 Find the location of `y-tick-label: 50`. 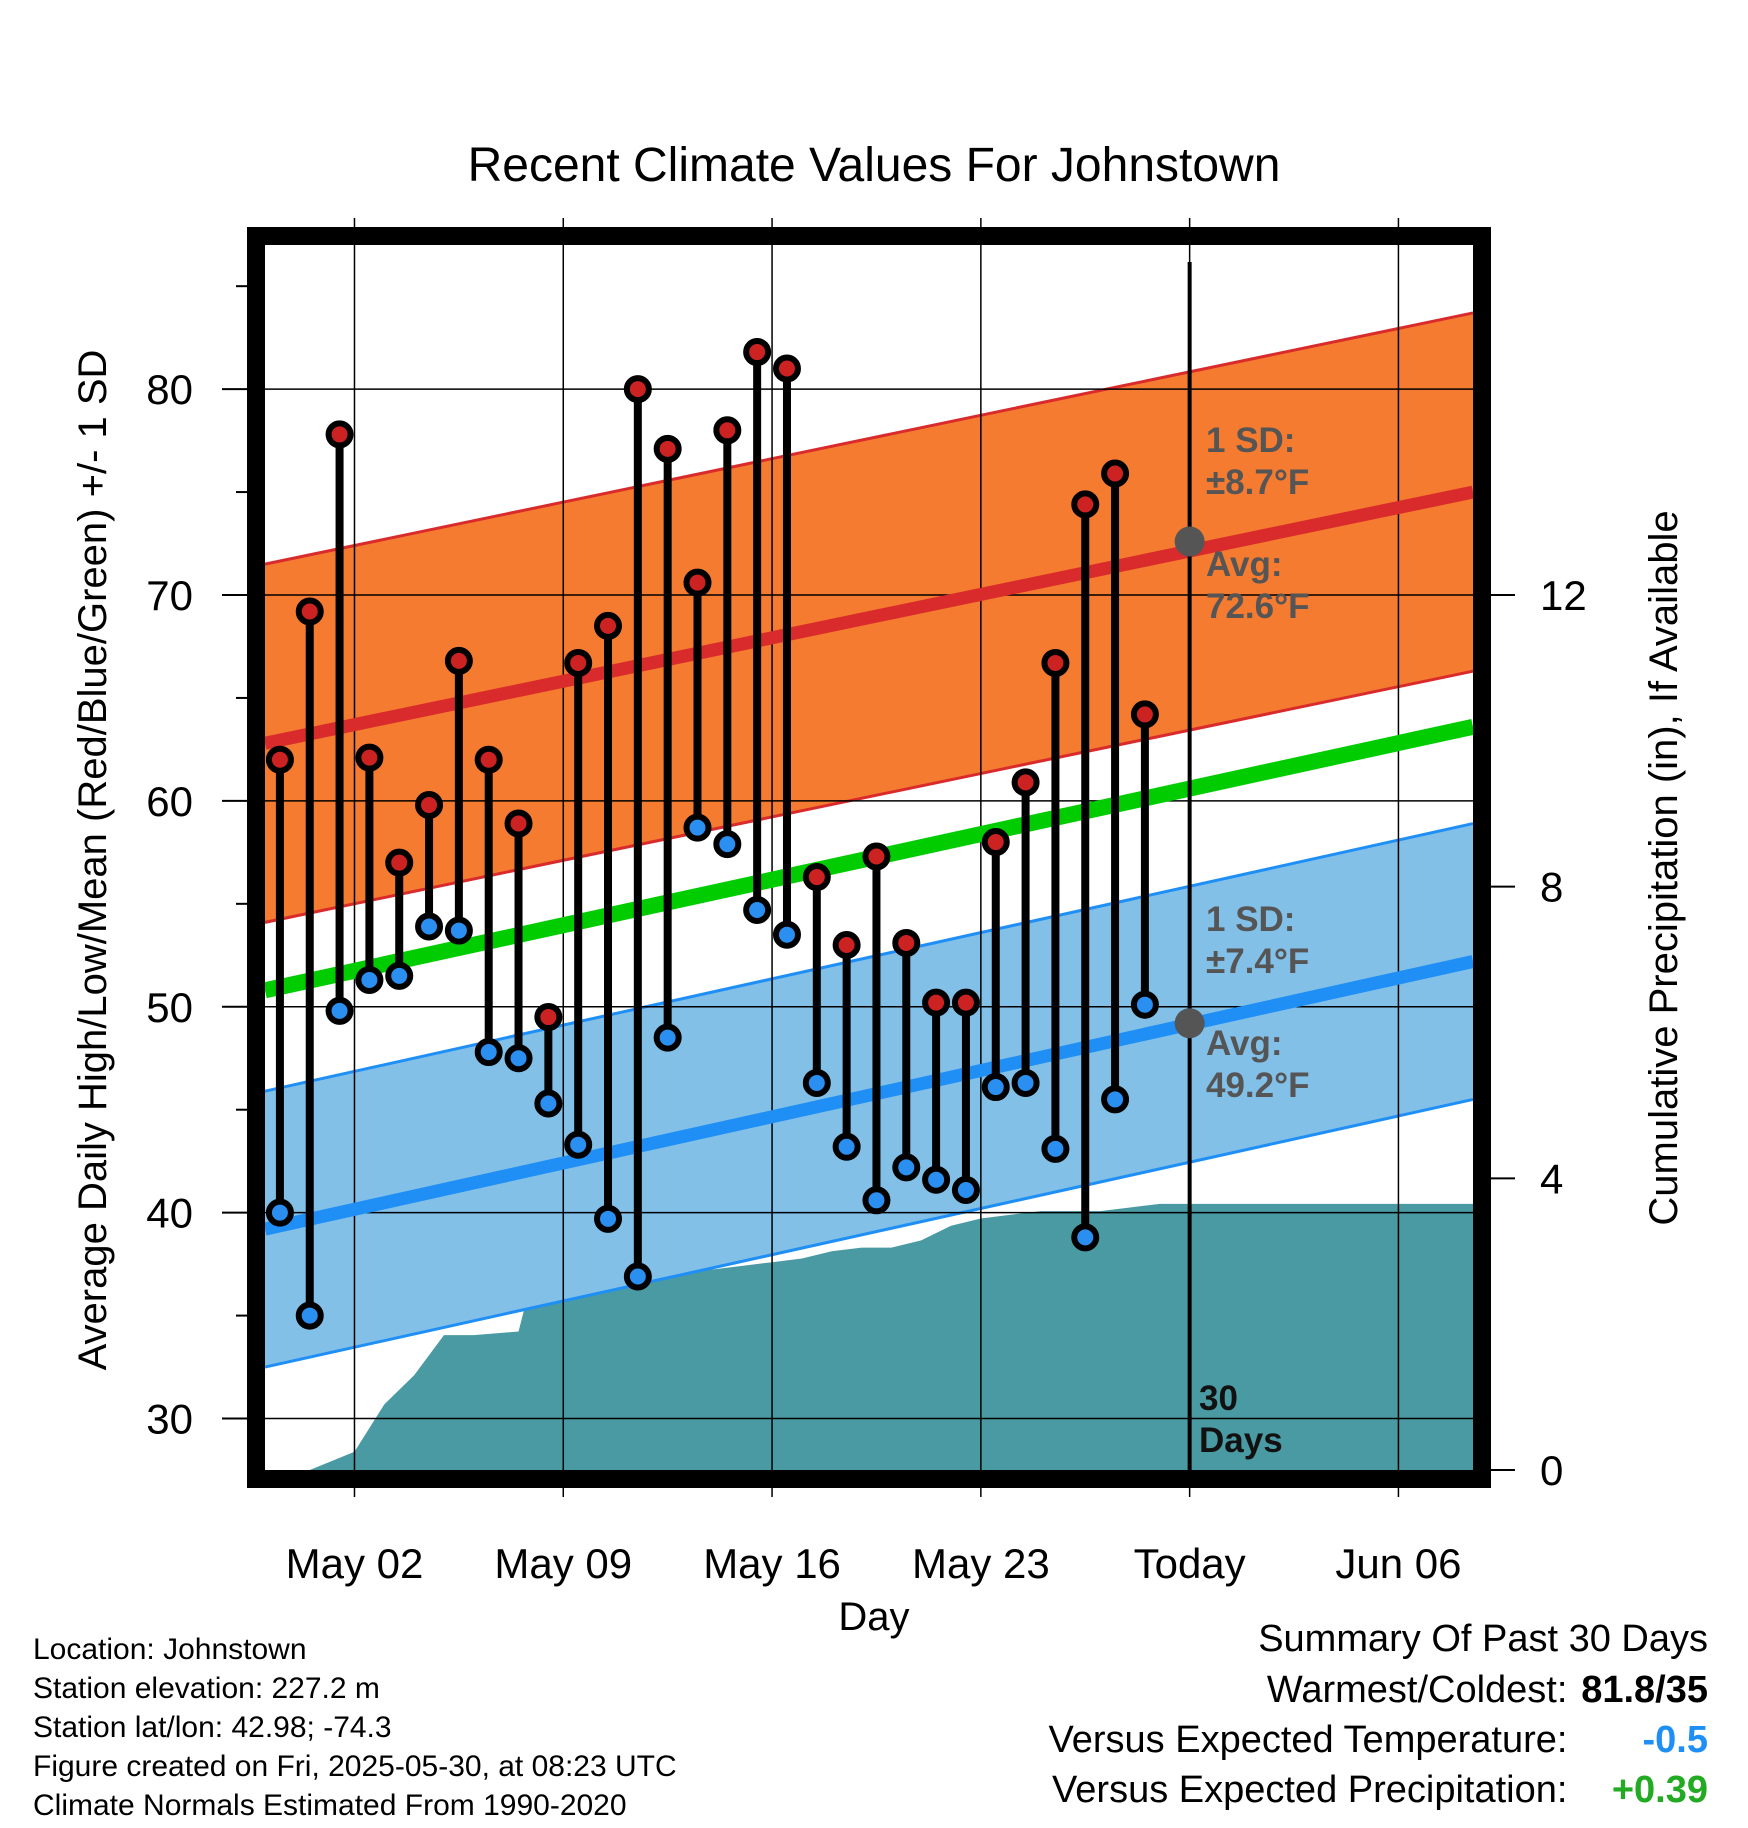

y-tick-label: 50 is located at coordinates (169, 1007).